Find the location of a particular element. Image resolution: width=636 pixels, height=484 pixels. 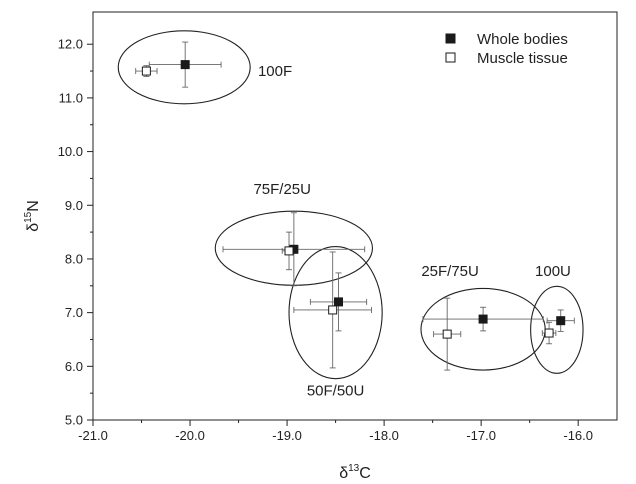

legend-marker-whole-bodies is located at coordinates (450, 38).